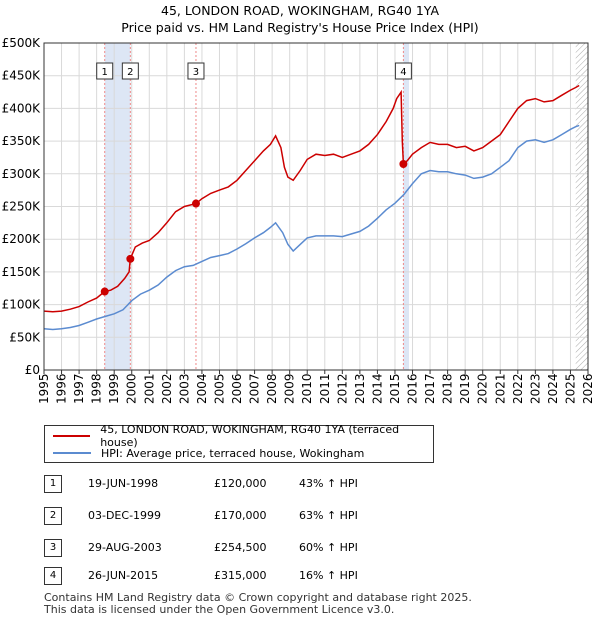 Image resolution: width=600 pixels, height=620 pixels. I want to click on x-tick-label: 2001, so click(149, 388).